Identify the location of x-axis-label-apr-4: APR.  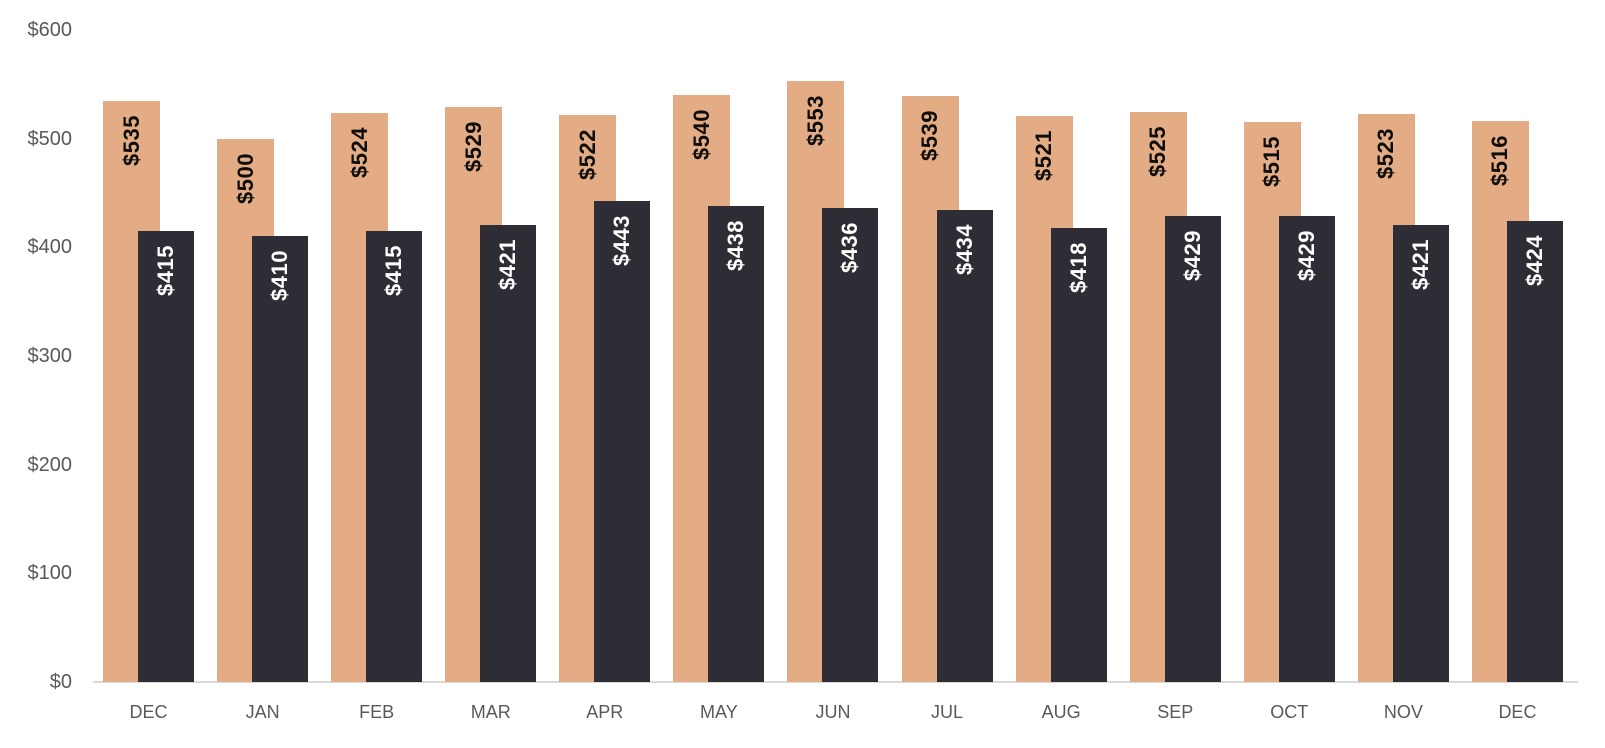
(605, 712).